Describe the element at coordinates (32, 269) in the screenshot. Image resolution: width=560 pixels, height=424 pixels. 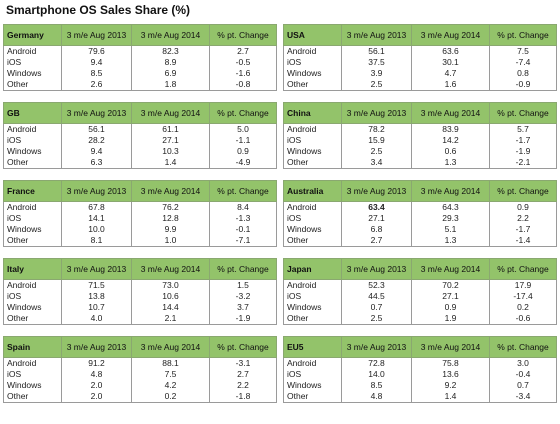
I see `region-name: Italy` at that location.